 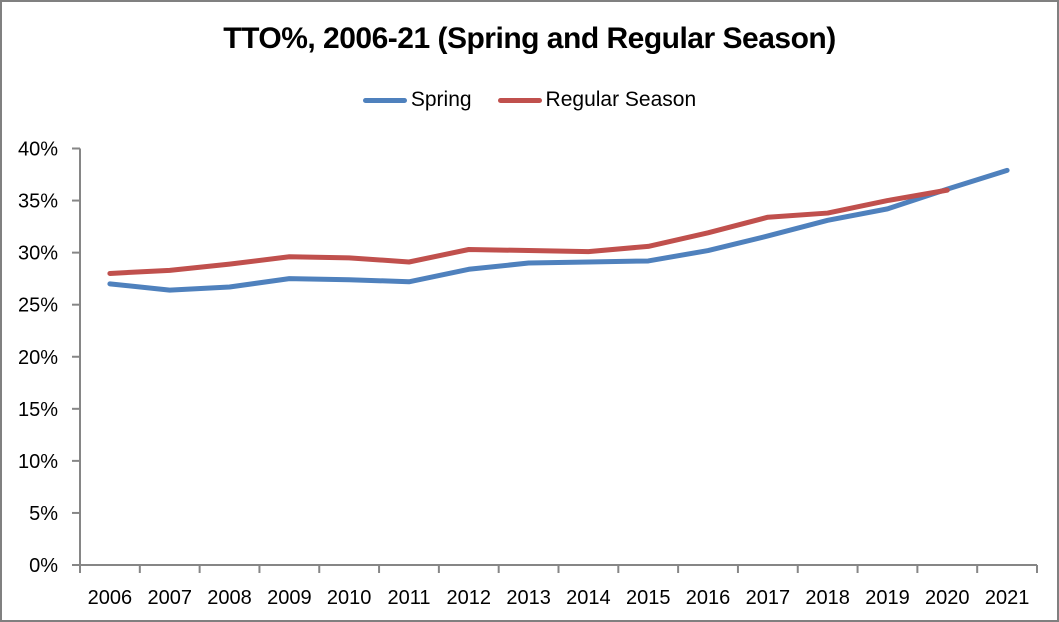 I want to click on x-tick-label: 2008, so click(x=229, y=598).